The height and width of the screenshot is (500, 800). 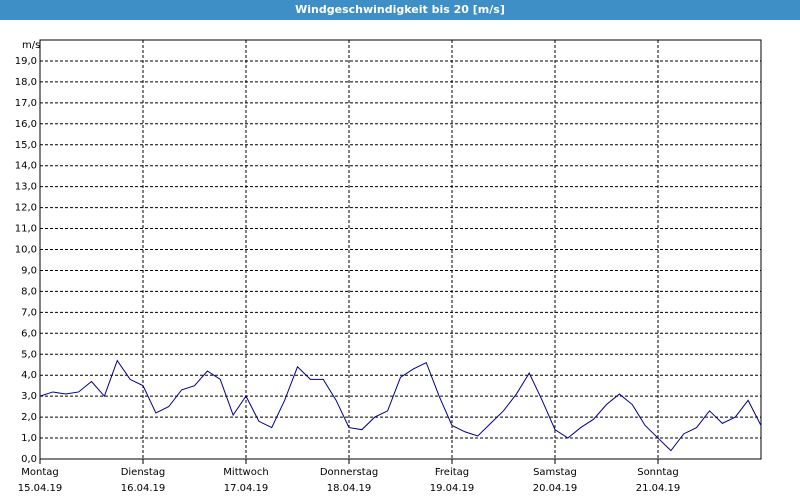 What do you see at coordinates (555, 472) in the screenshot?
I see `x-tick-label: Samstag` at bounding box center [555, 472].